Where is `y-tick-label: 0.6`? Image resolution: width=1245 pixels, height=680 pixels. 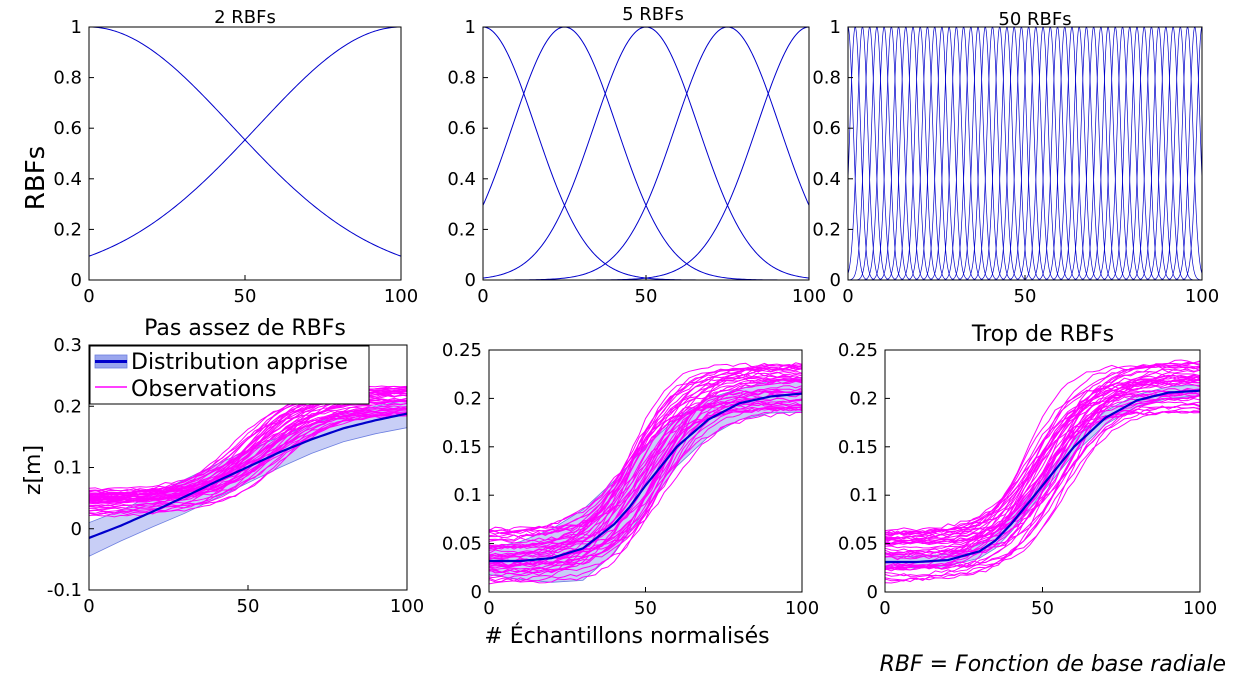
y-tick-label: 0.6 is located at coordinates (826, 128).